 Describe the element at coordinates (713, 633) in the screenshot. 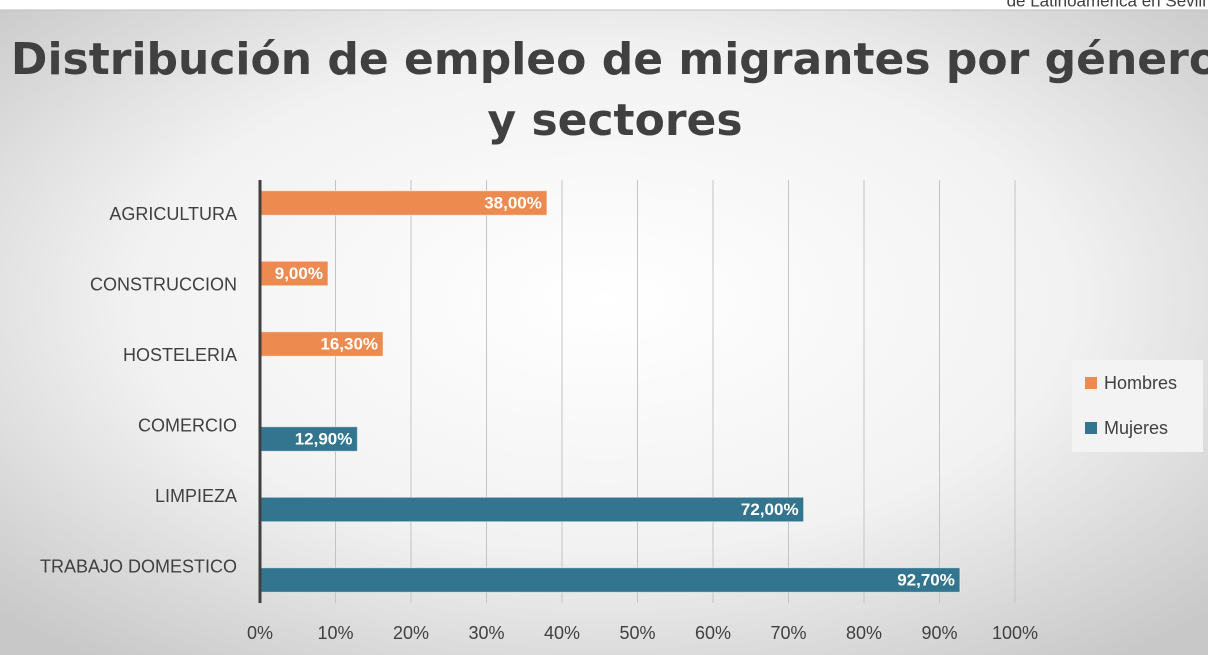

I see `x-tick-label: 60%` at that location.